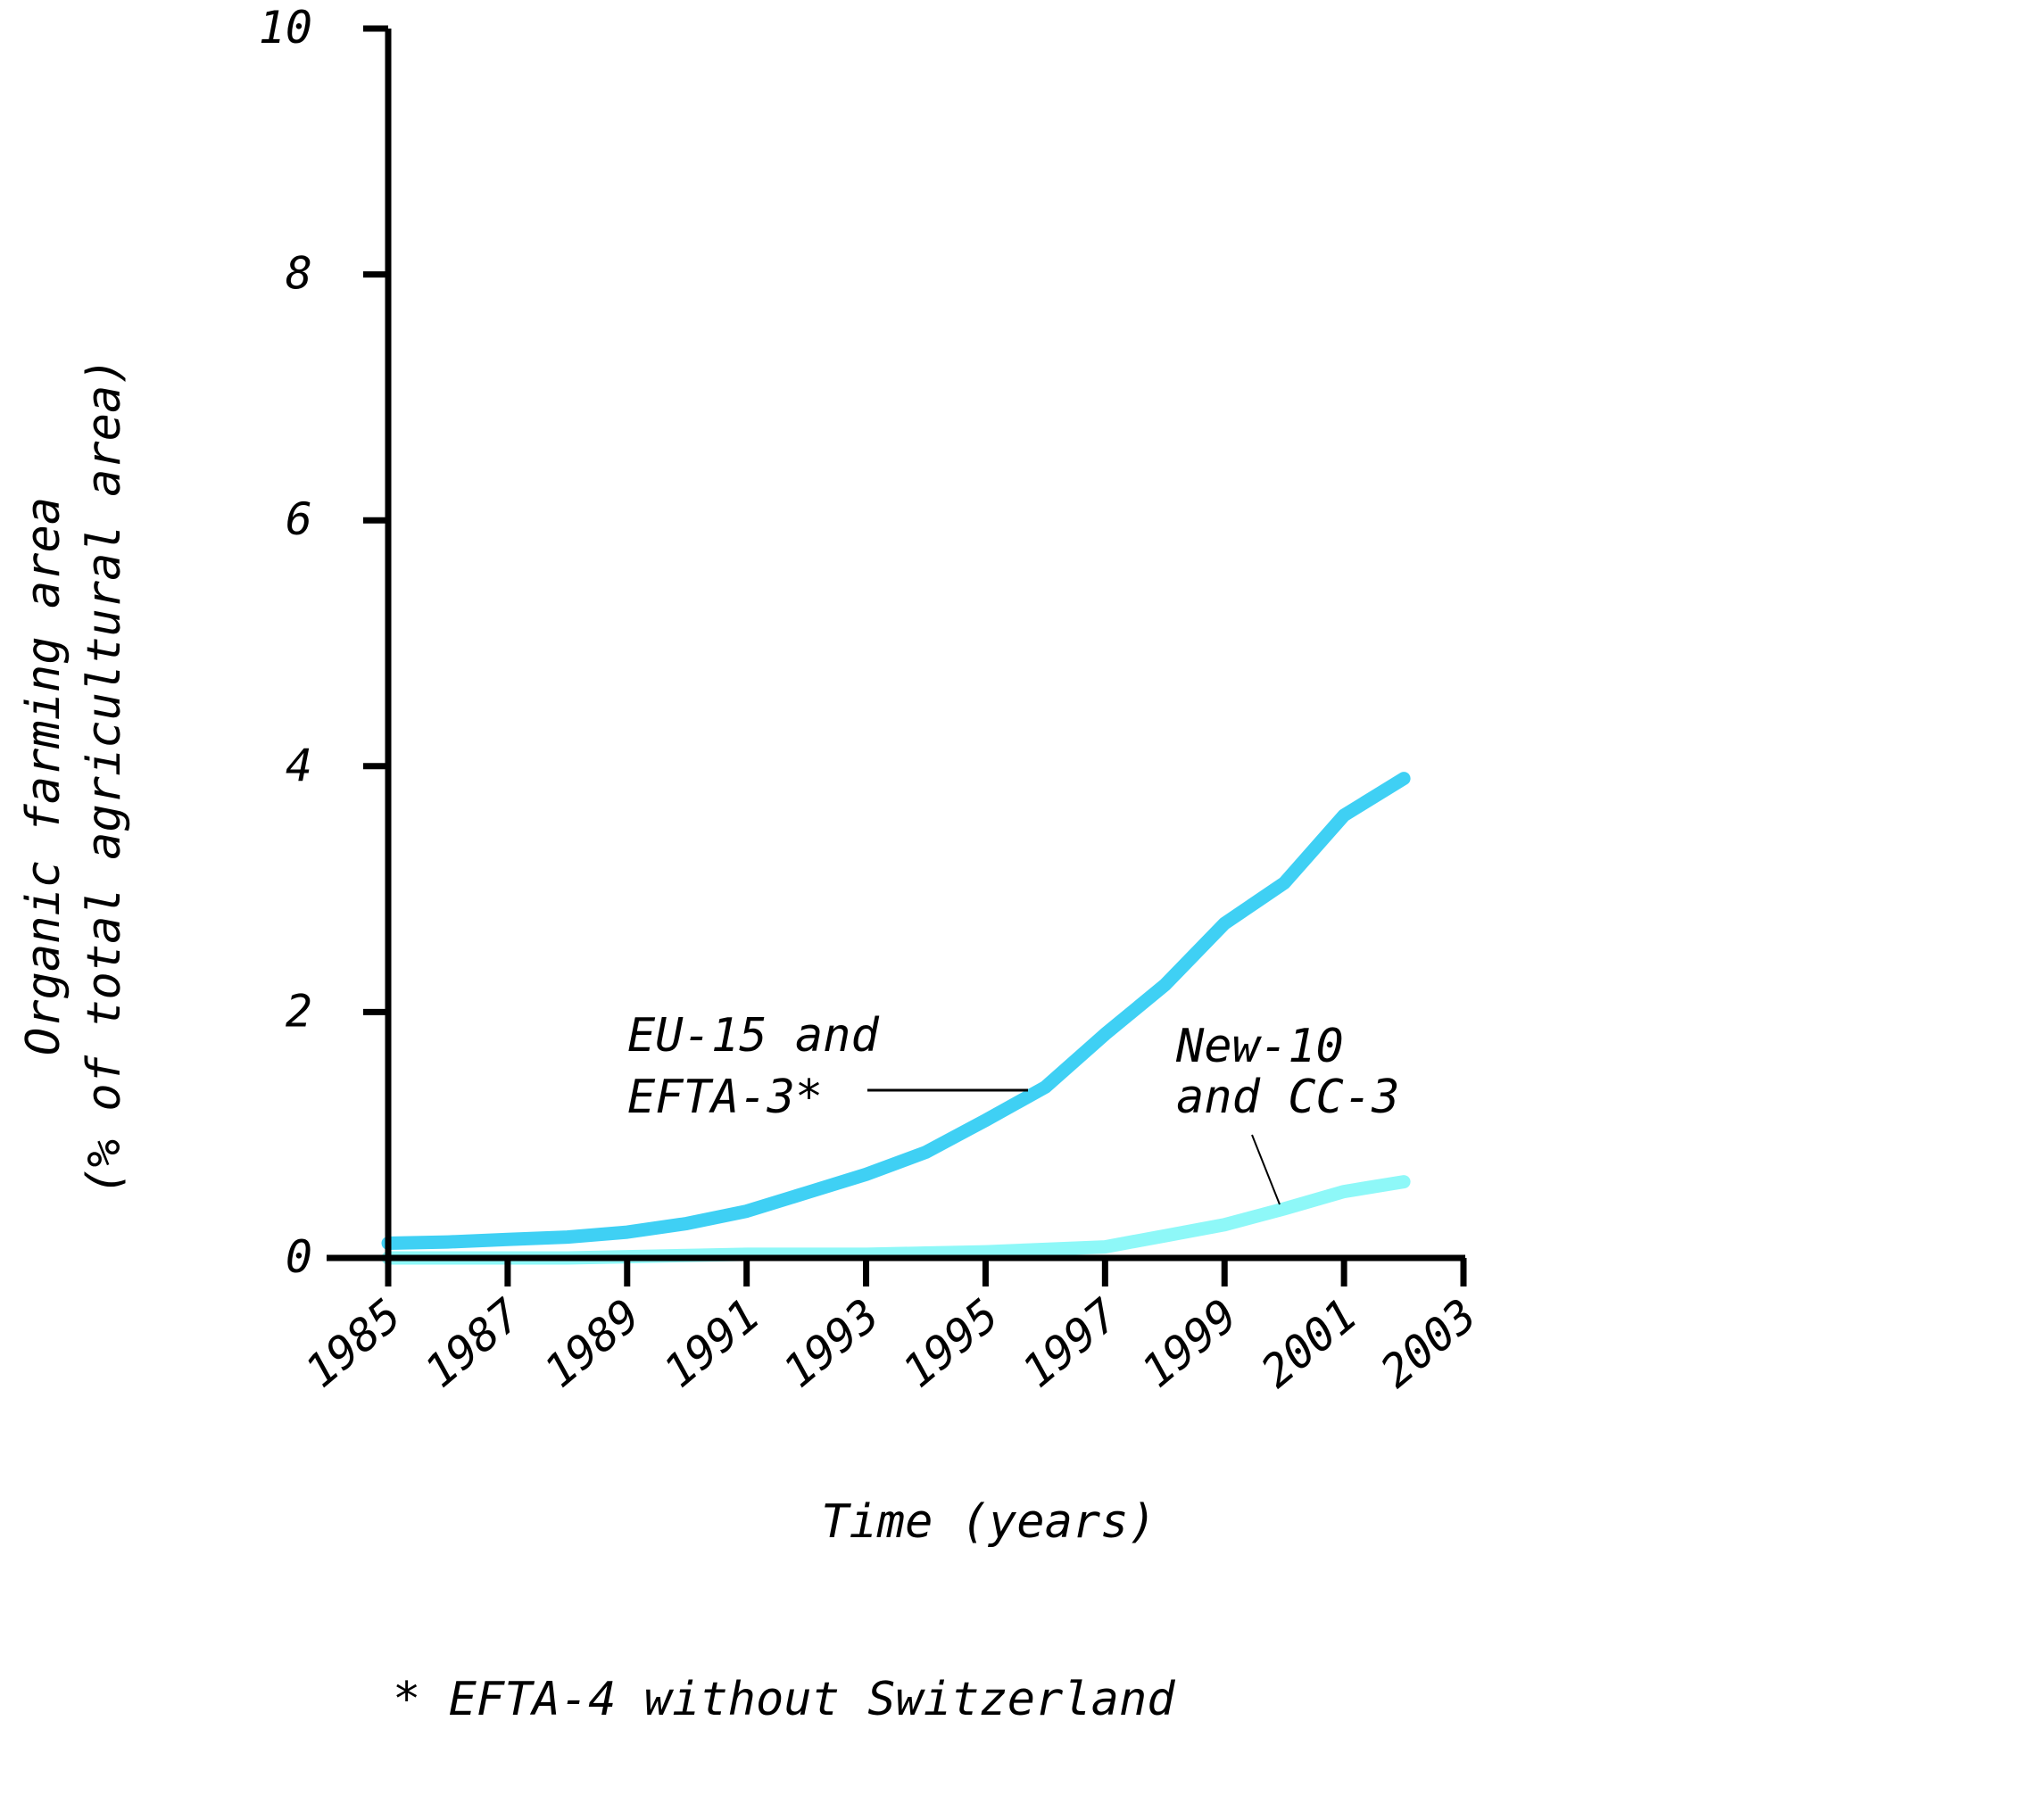 The height and width of the screenshot is (1820, 2023). Describe the element at coordinates (891, 1328) in the screenshot. I see `x-ticks: 1985 1987 1989 1991 1993 1995 1997 1999 2001 2003` at that location.